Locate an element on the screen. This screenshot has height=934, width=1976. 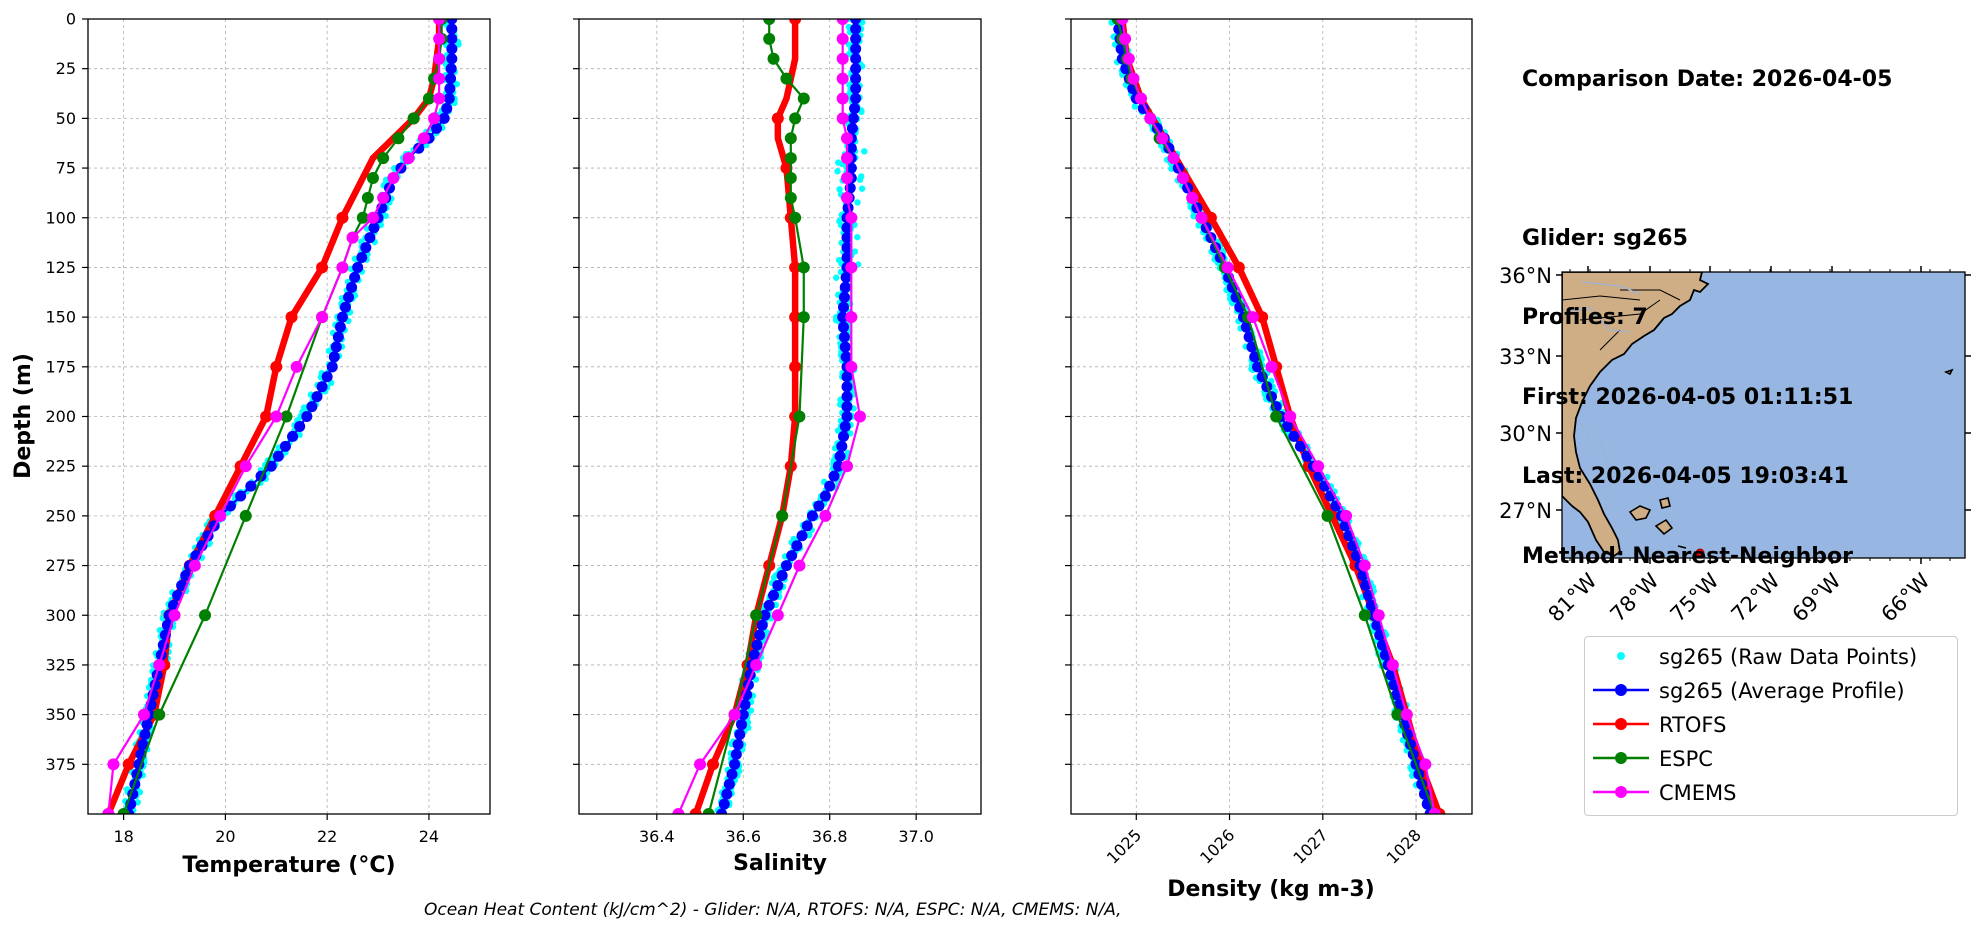
depth-ytick-label: 100 is located at coordinates (60, 217).